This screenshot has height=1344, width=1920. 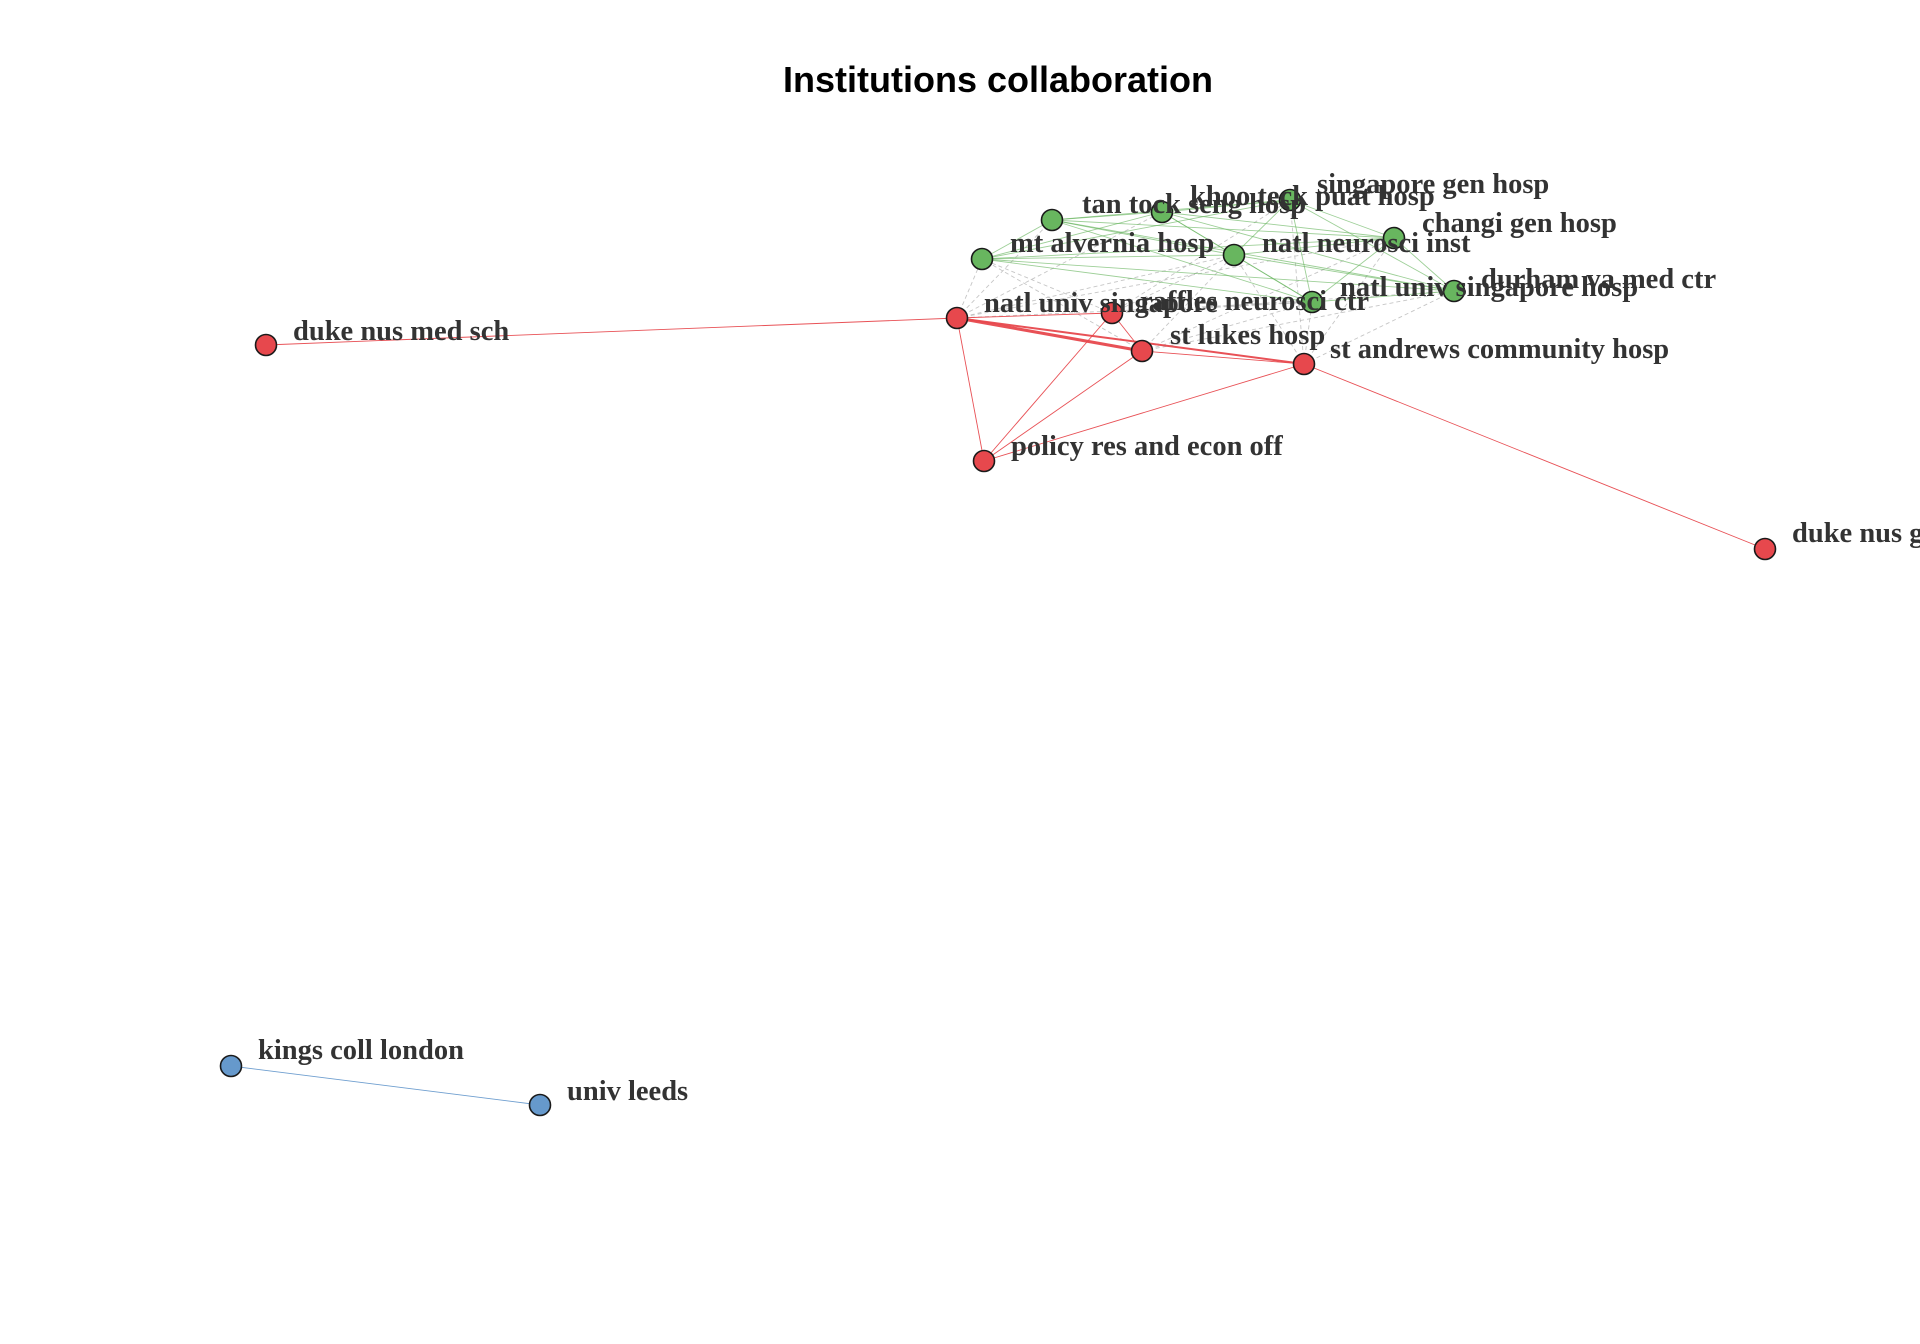 I want to click on node-st_lukes_hosp, so click(x=1142, y=351).